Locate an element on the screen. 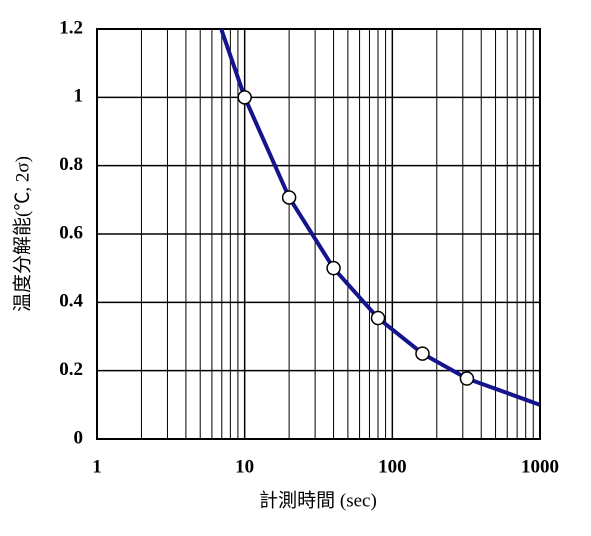  y-tick-label: 0.8 is located at coordinates (71, 164).